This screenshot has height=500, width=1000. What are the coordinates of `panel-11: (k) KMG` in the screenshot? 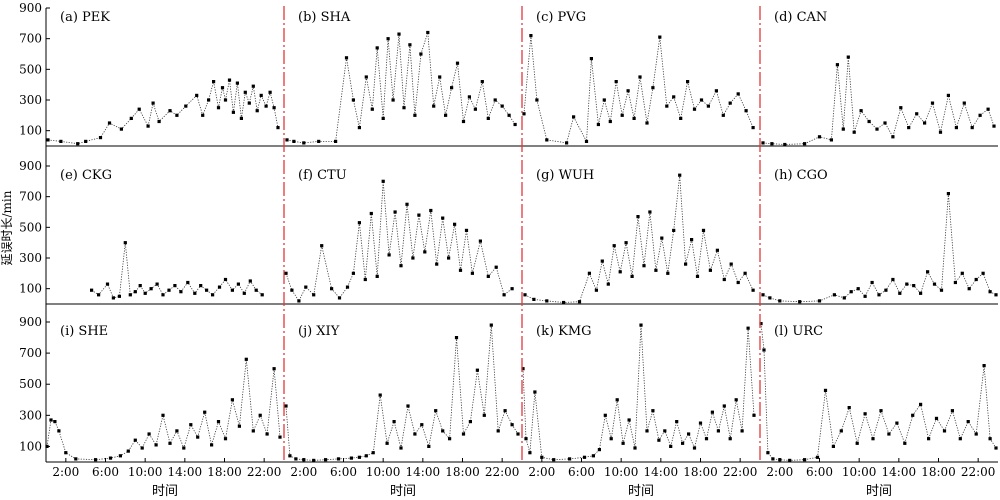 It's located at (638, 392).